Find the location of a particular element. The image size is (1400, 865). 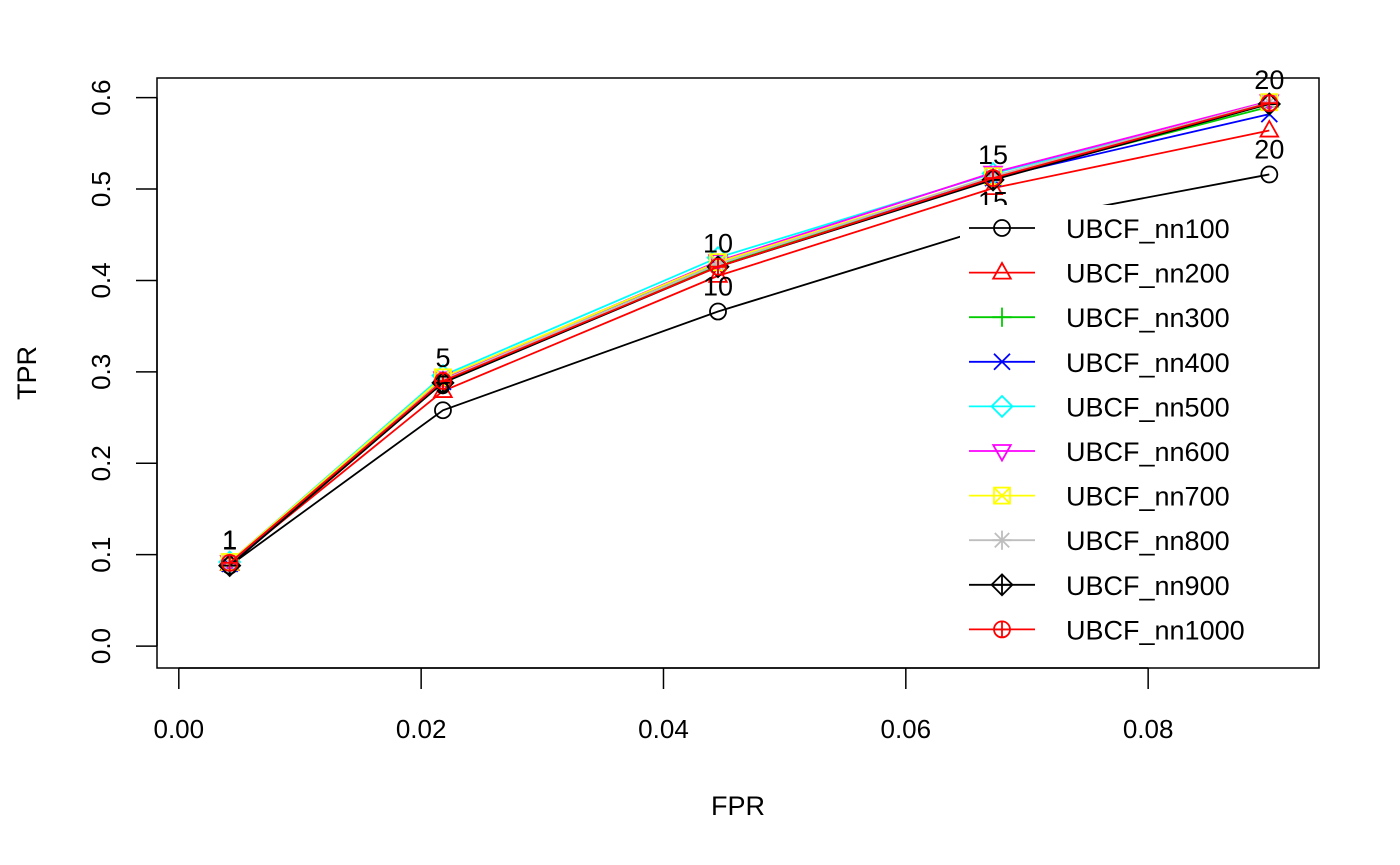

x-tick-label: 0.08 is located at coordinates (1148, 729).